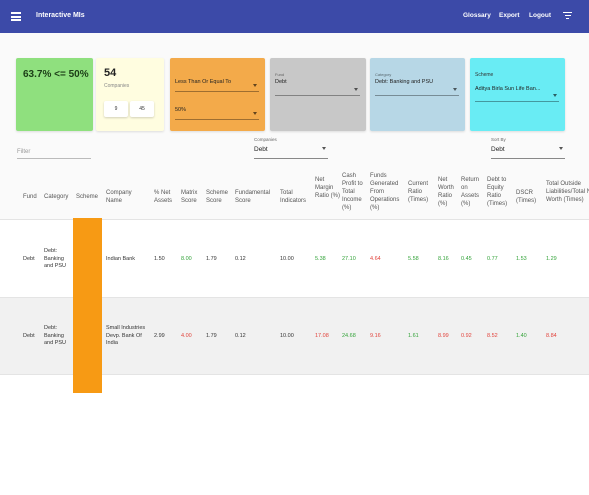  Describe the element at coordinates (217, 110) in the screenshot. I see `threshold-select: 50%` at that location.